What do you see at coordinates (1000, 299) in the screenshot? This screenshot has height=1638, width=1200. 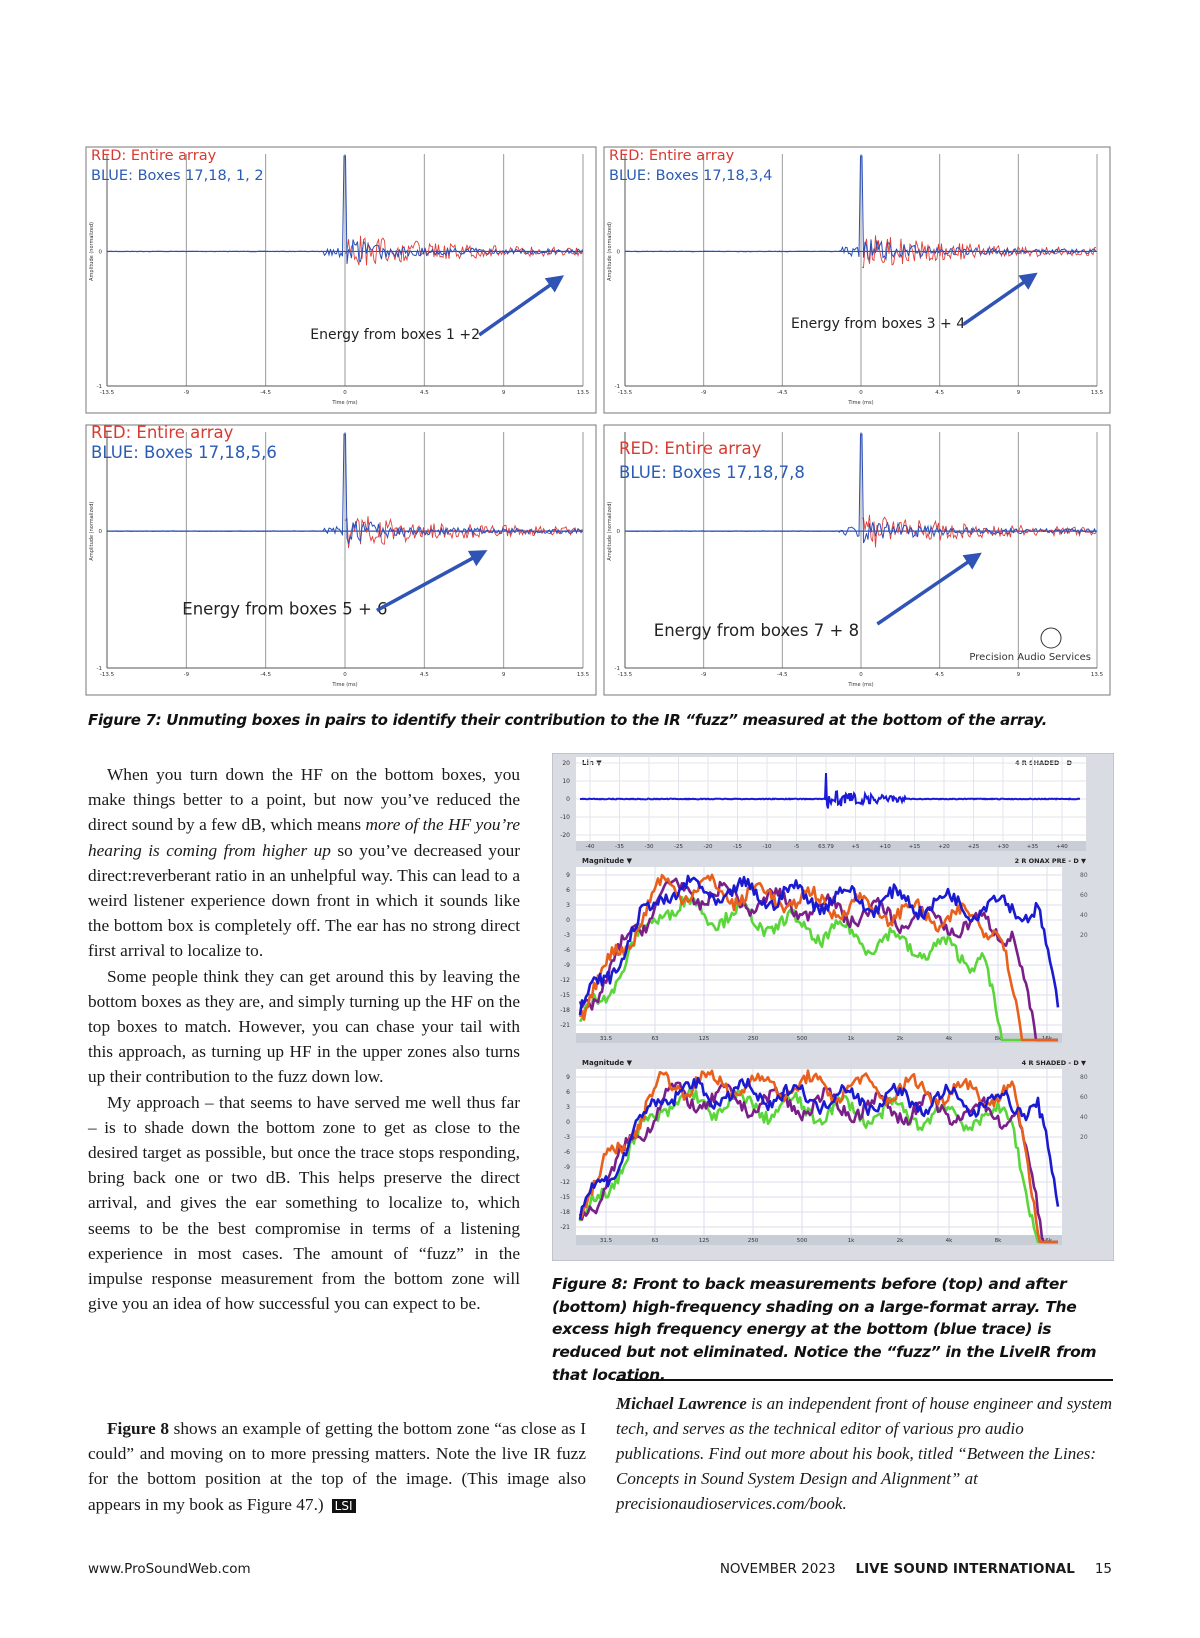 I see `annotation-arrow` at bounding box center [1000, 299].